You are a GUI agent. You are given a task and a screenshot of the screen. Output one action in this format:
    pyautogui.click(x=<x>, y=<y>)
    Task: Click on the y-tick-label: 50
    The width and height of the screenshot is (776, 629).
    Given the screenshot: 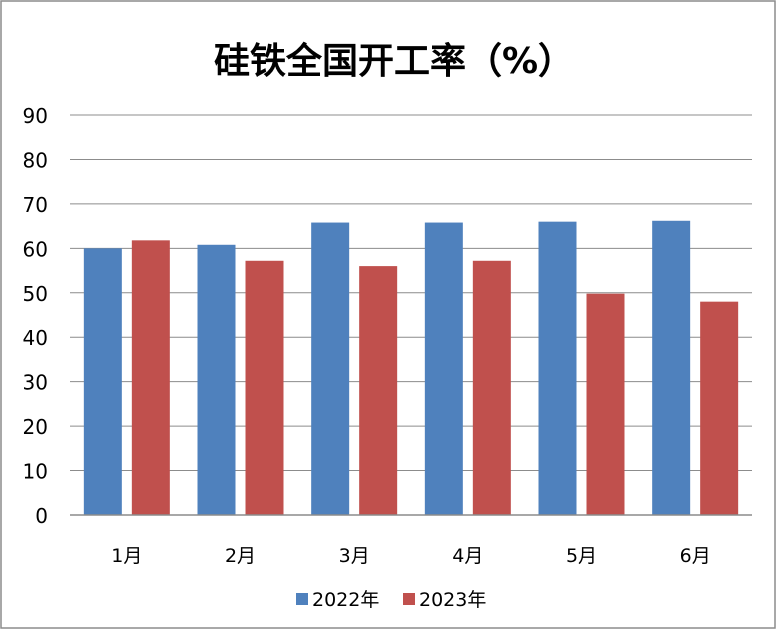 What is the action you would take?
    pyautogui.click(x=35, y=294)
    